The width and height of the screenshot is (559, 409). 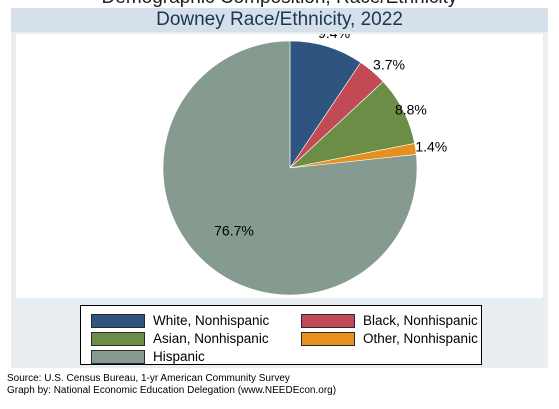 I want to click on legend-label-black: Black, Nonhispanic, so click(x=420, y=320).